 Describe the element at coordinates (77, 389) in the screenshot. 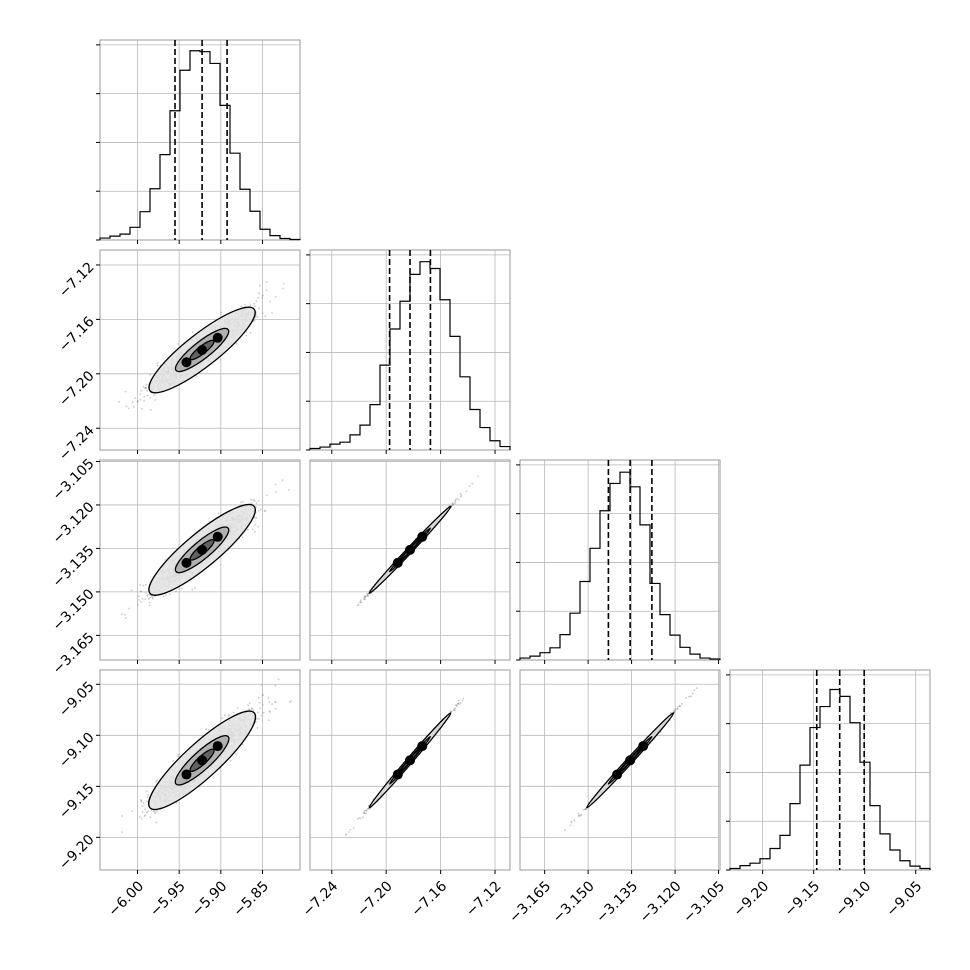

I see `y-tick-label: −7.20` at that location.